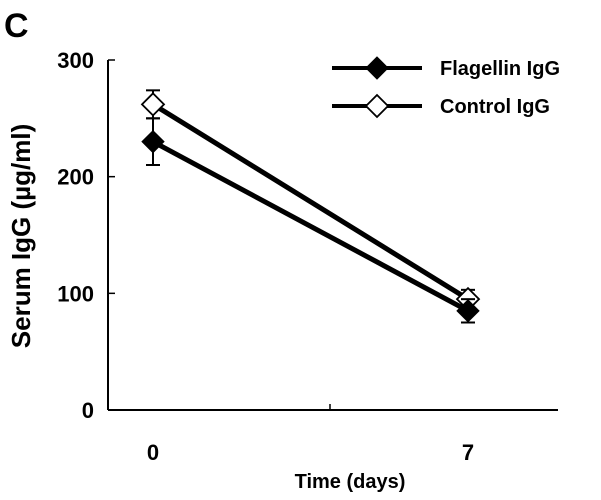  What do you see at coordinates (153, 452) in the screenshot?
I see `x-tick-label: 0` at bounding box center [153, 452].